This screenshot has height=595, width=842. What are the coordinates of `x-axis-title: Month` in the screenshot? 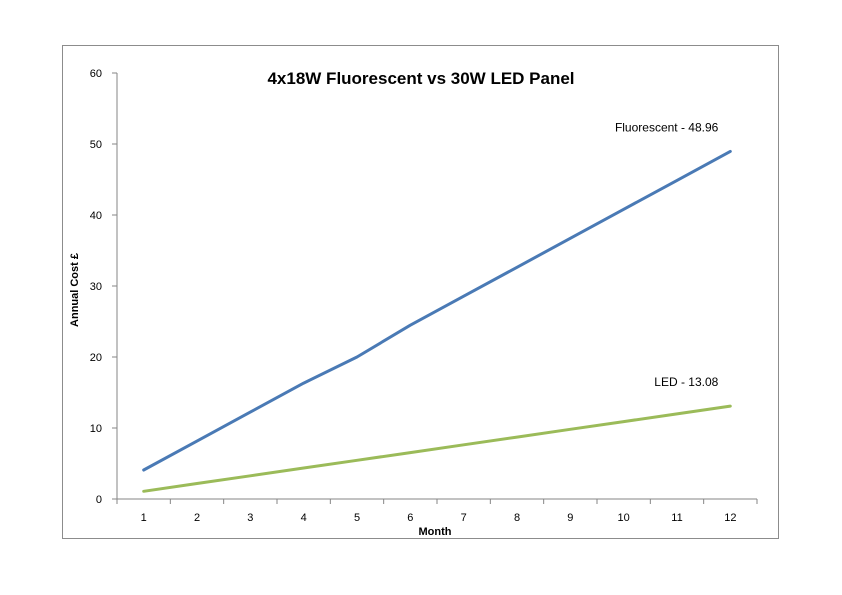 It's located at (435, 532).